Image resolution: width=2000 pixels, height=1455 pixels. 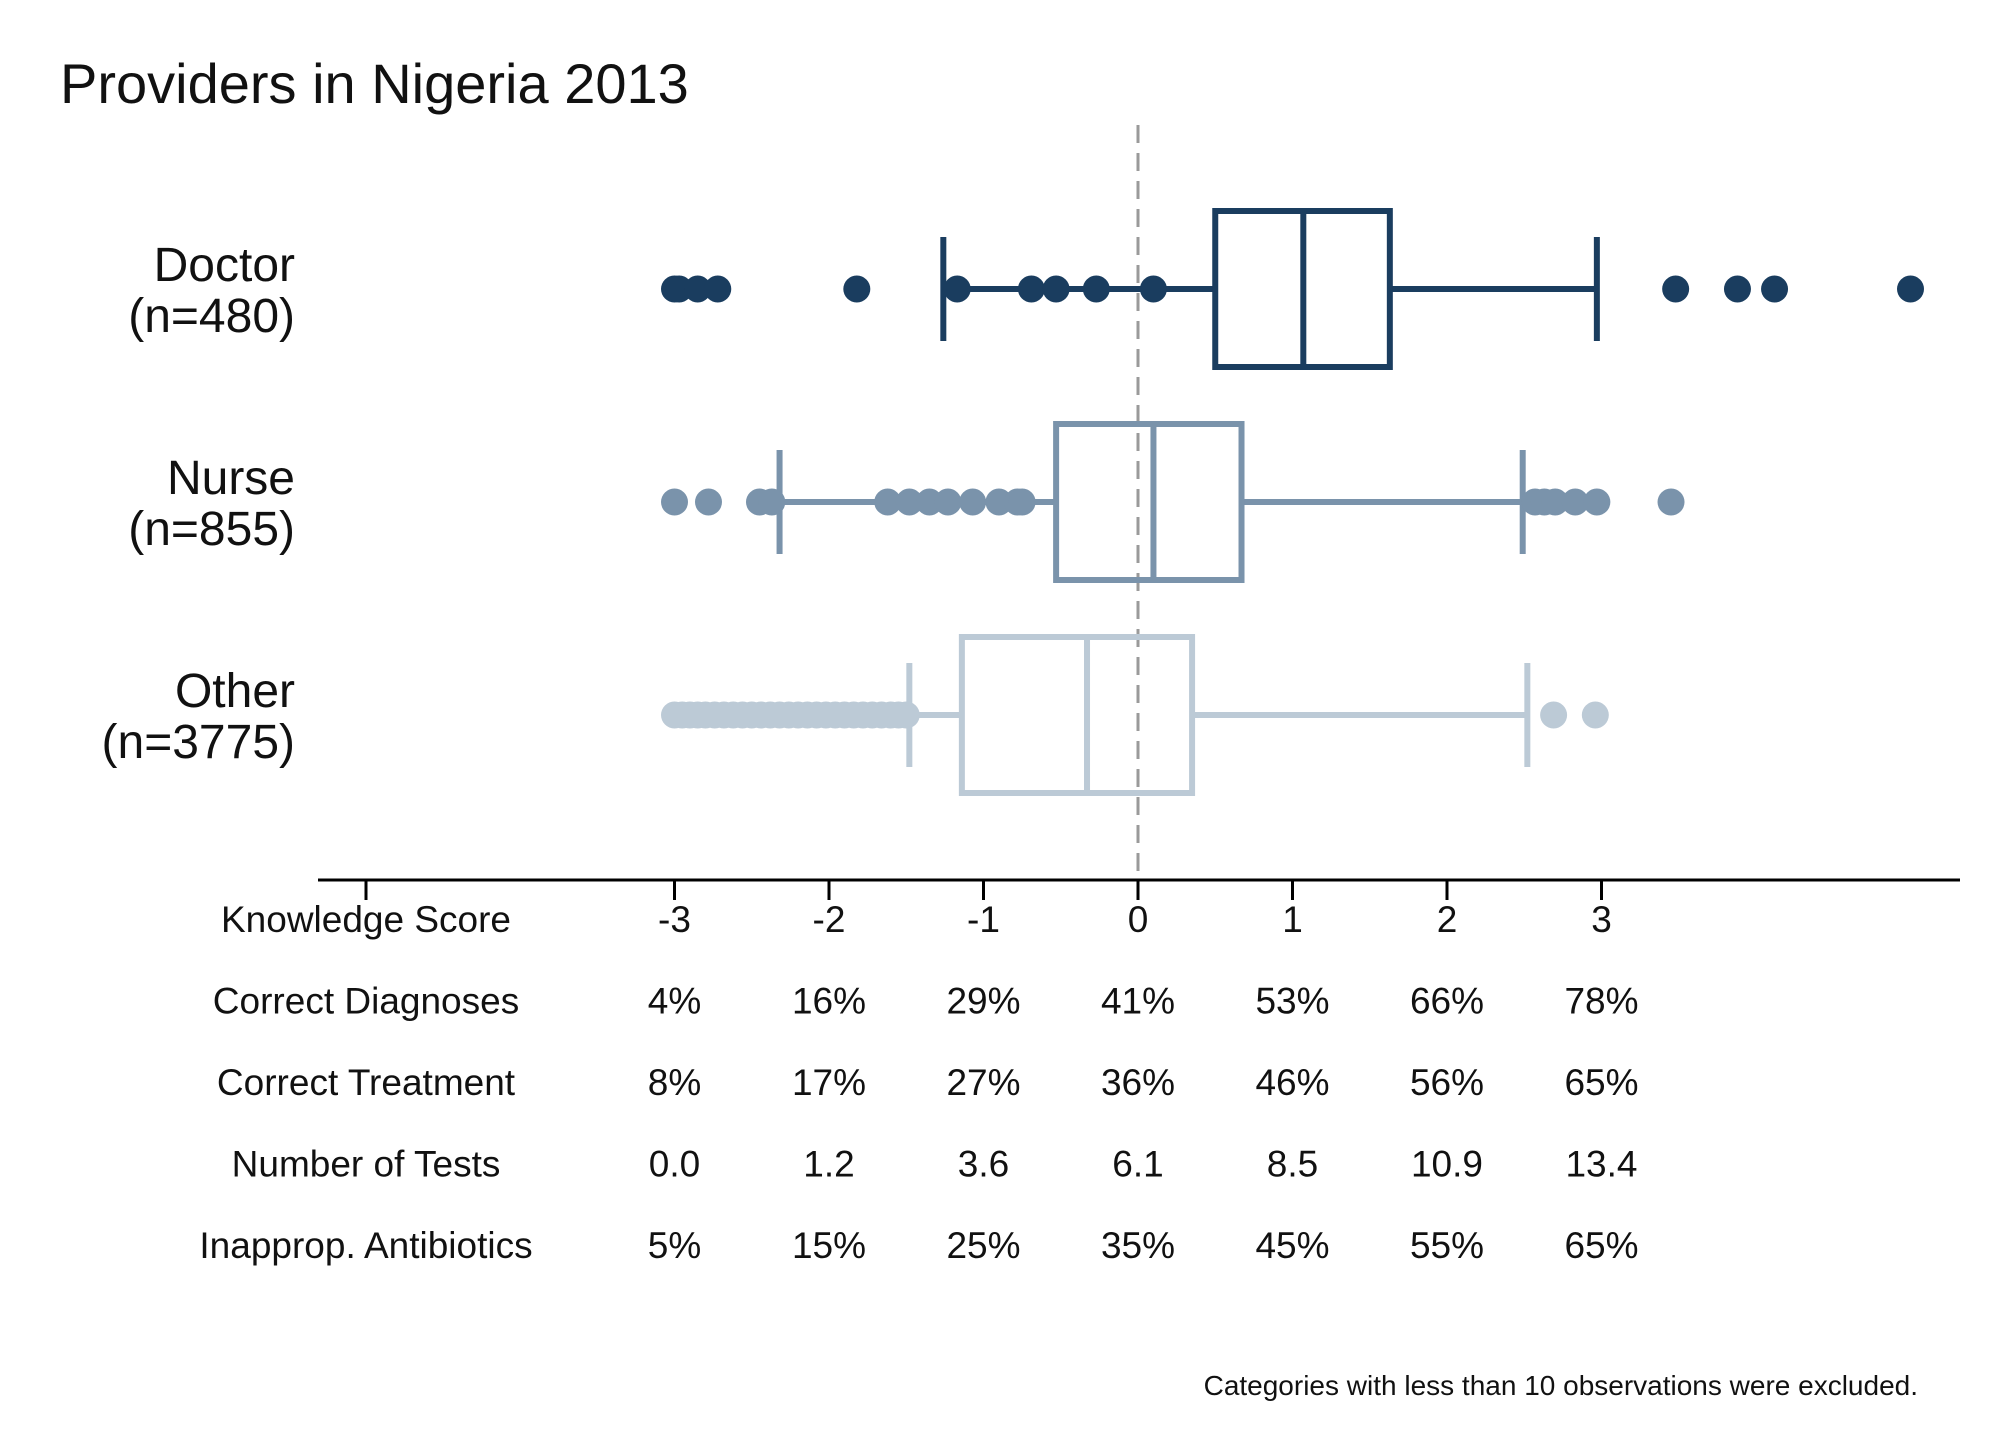 What do you see at coordinates (674, 1082) in the screenshot?
I see `table-cell: 8%` at bounding box center [674, 1082].